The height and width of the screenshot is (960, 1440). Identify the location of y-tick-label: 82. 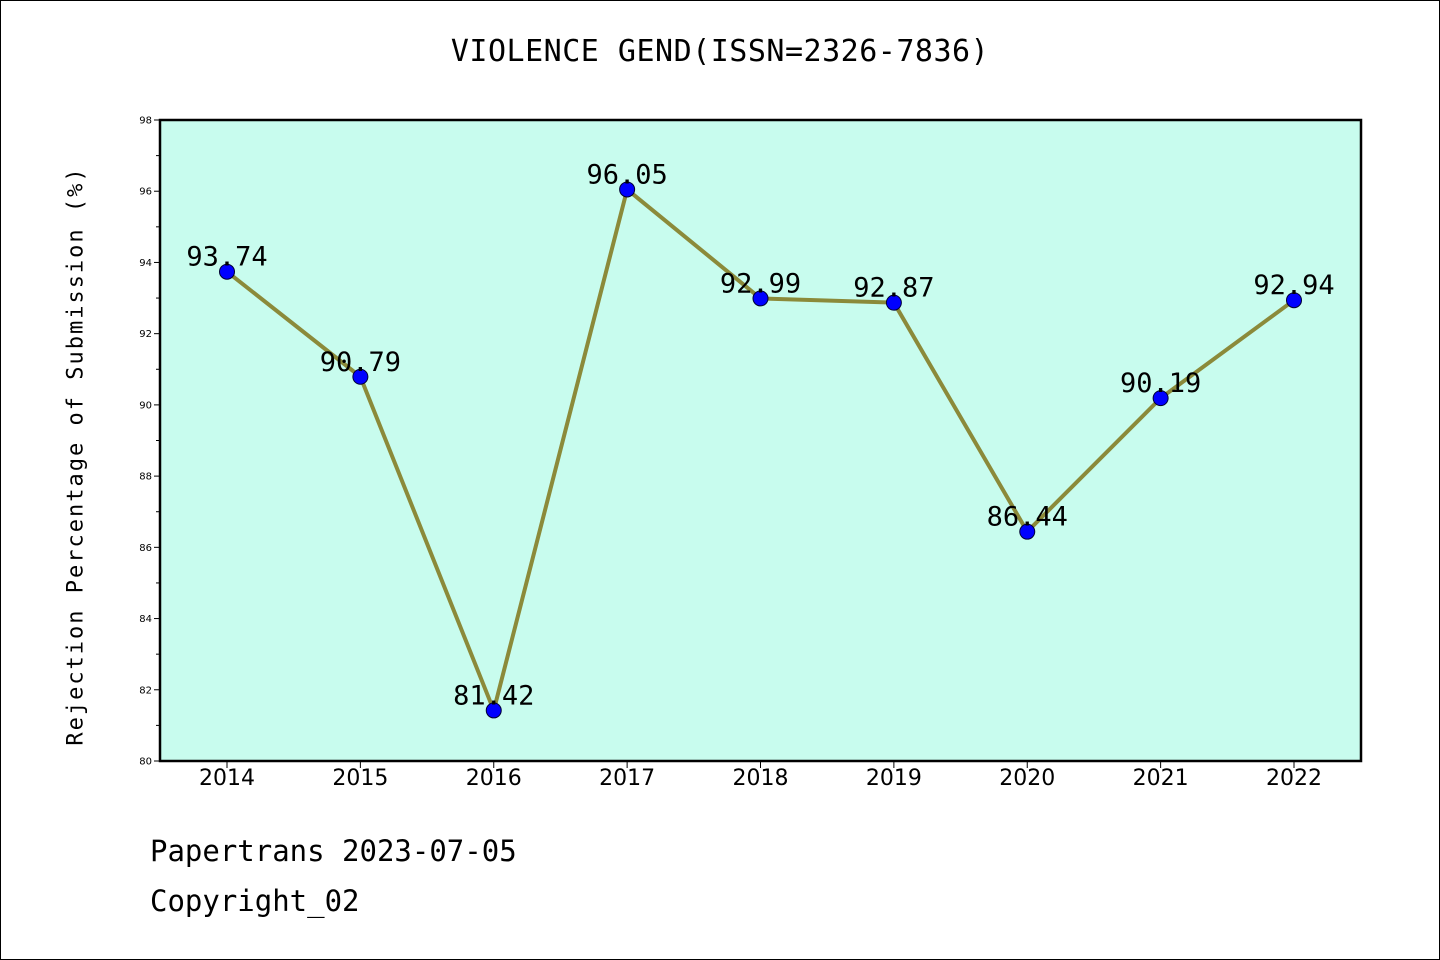
(145, 690).